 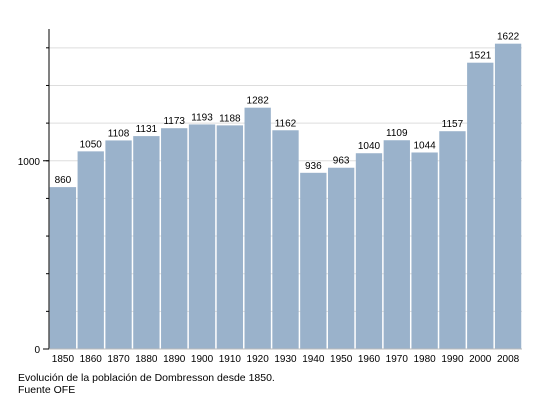 What do you see at coordinates (285, 359) in the screenshot?
I see `x-tick-label: 1930` at bounding box center [285, 359].